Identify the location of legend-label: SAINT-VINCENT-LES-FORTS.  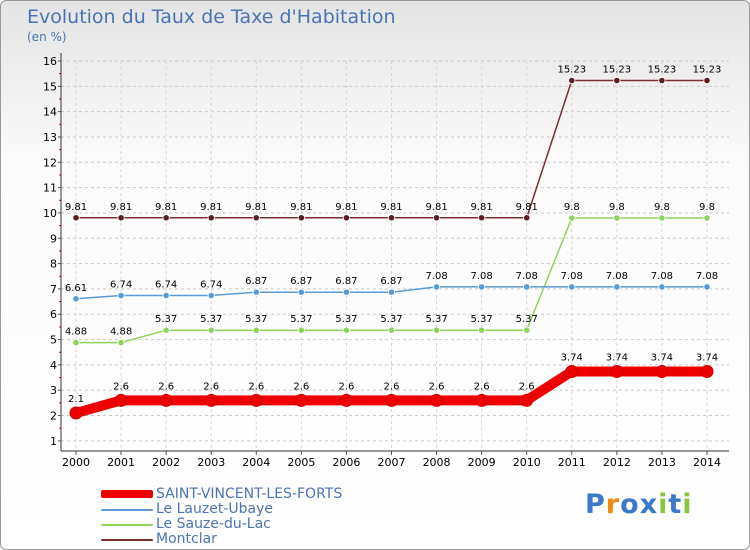
(249, 494).